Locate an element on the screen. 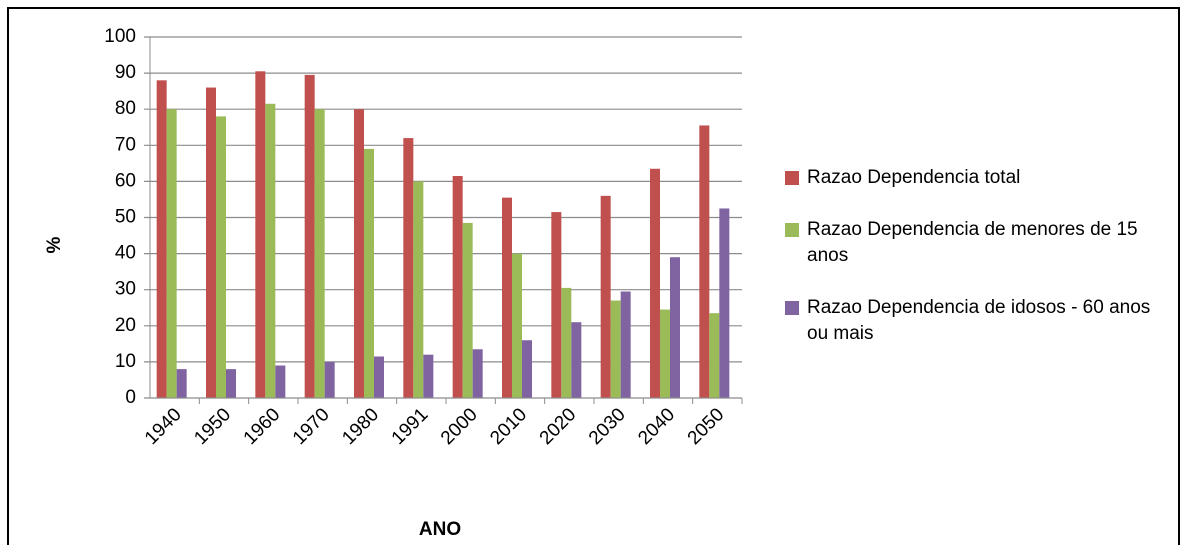  y-tick-label: 70 is located at coordinates (125, 144).